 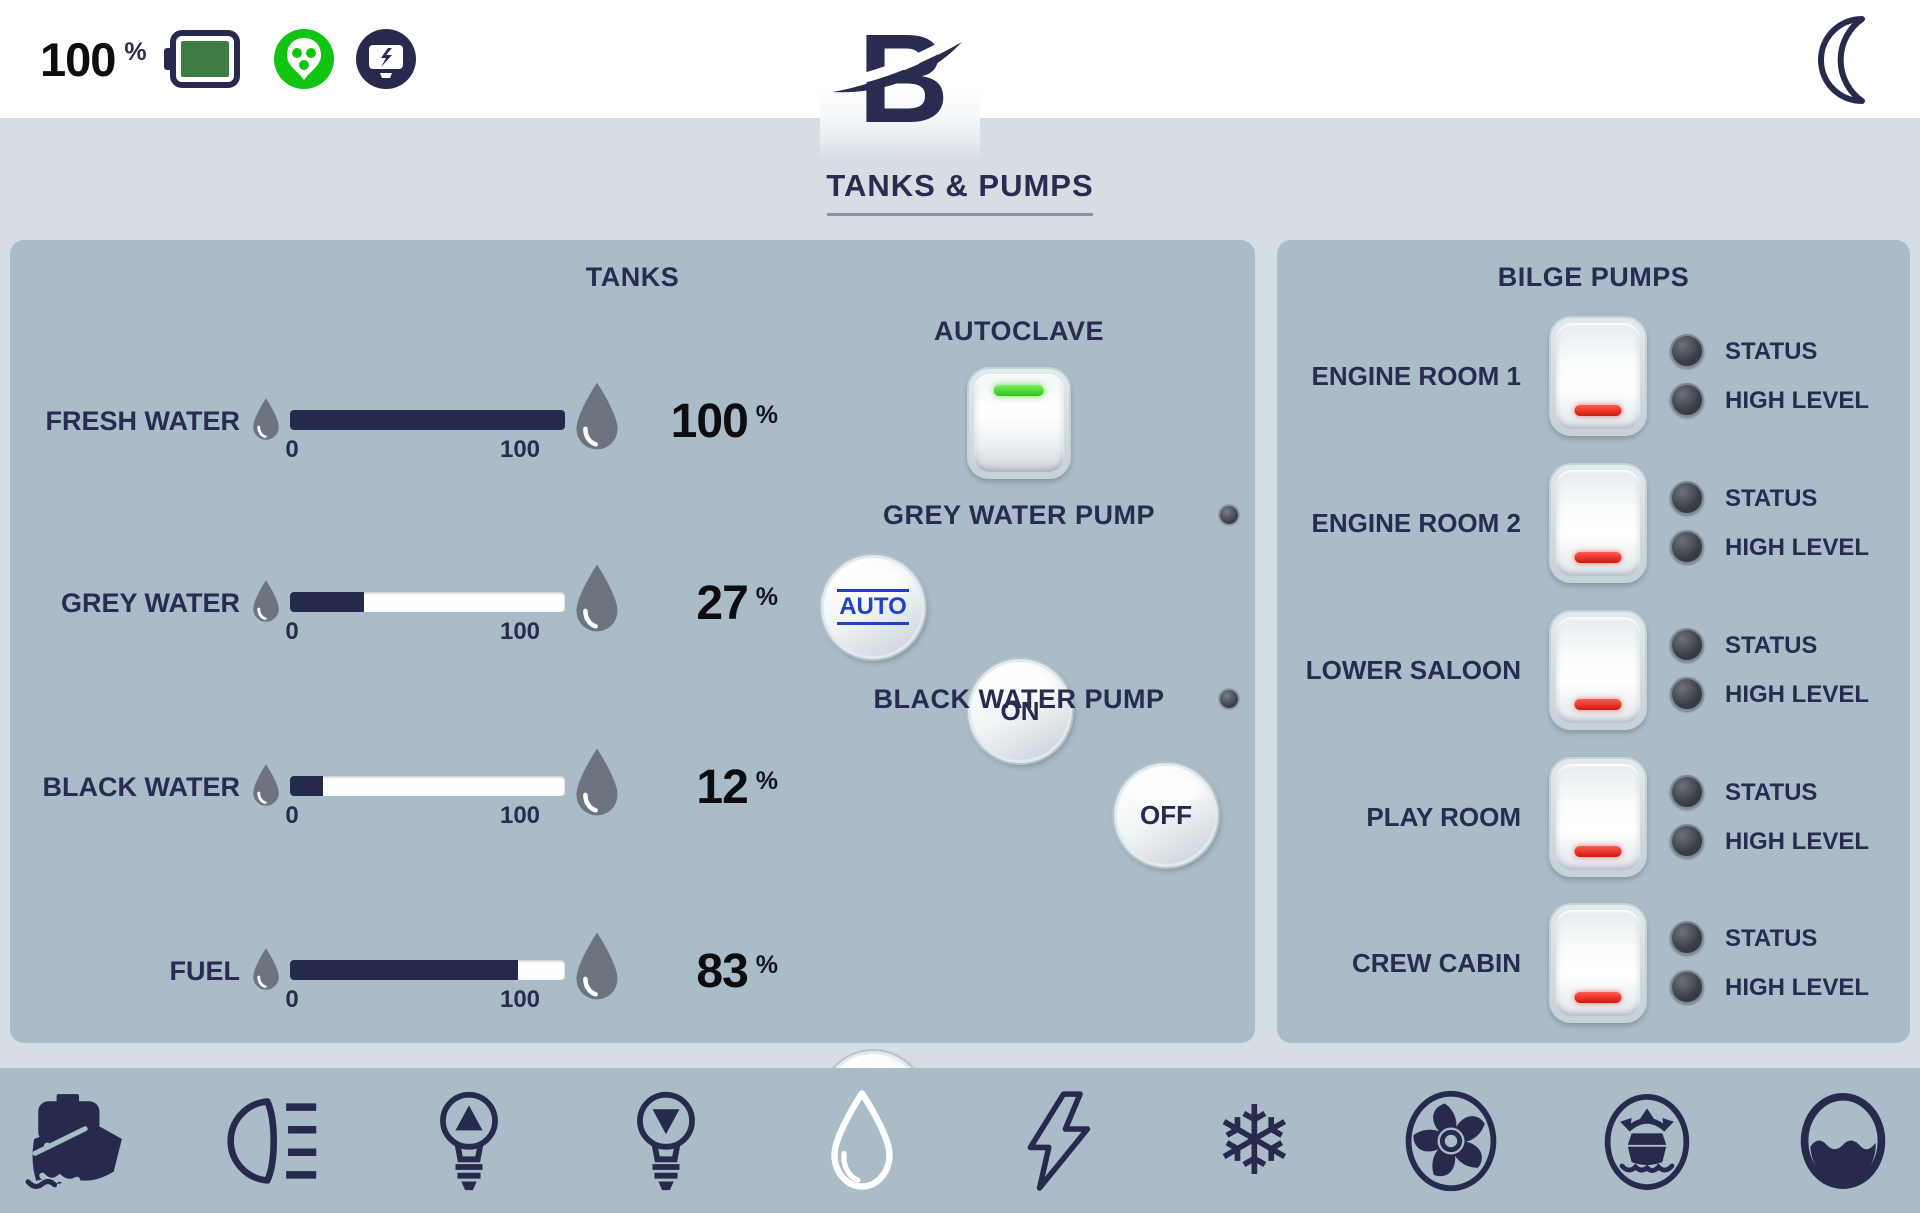 What do you see at coordinates (77, 1141) in the screenshot?
I see `ship-icon` at bounding box center [77, 1141].